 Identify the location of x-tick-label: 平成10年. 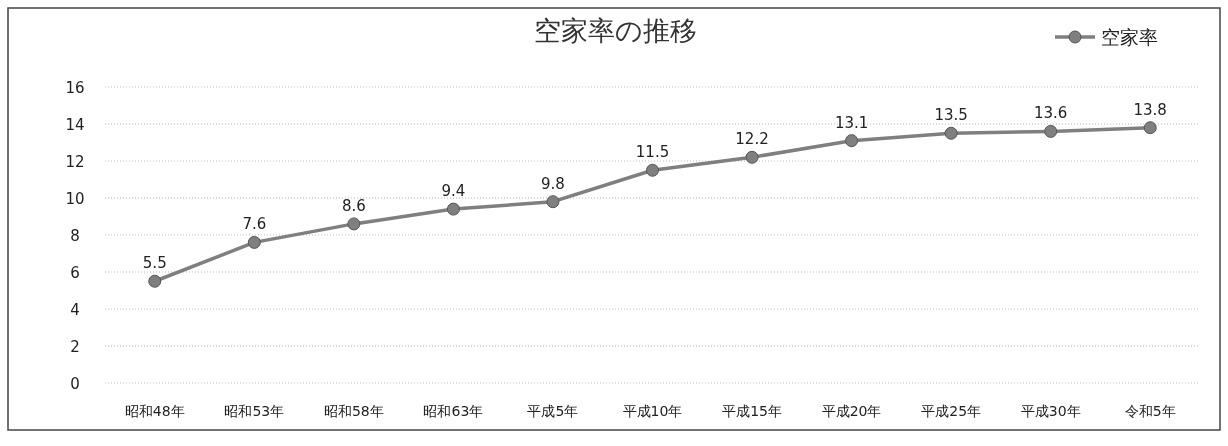
(652, 411).